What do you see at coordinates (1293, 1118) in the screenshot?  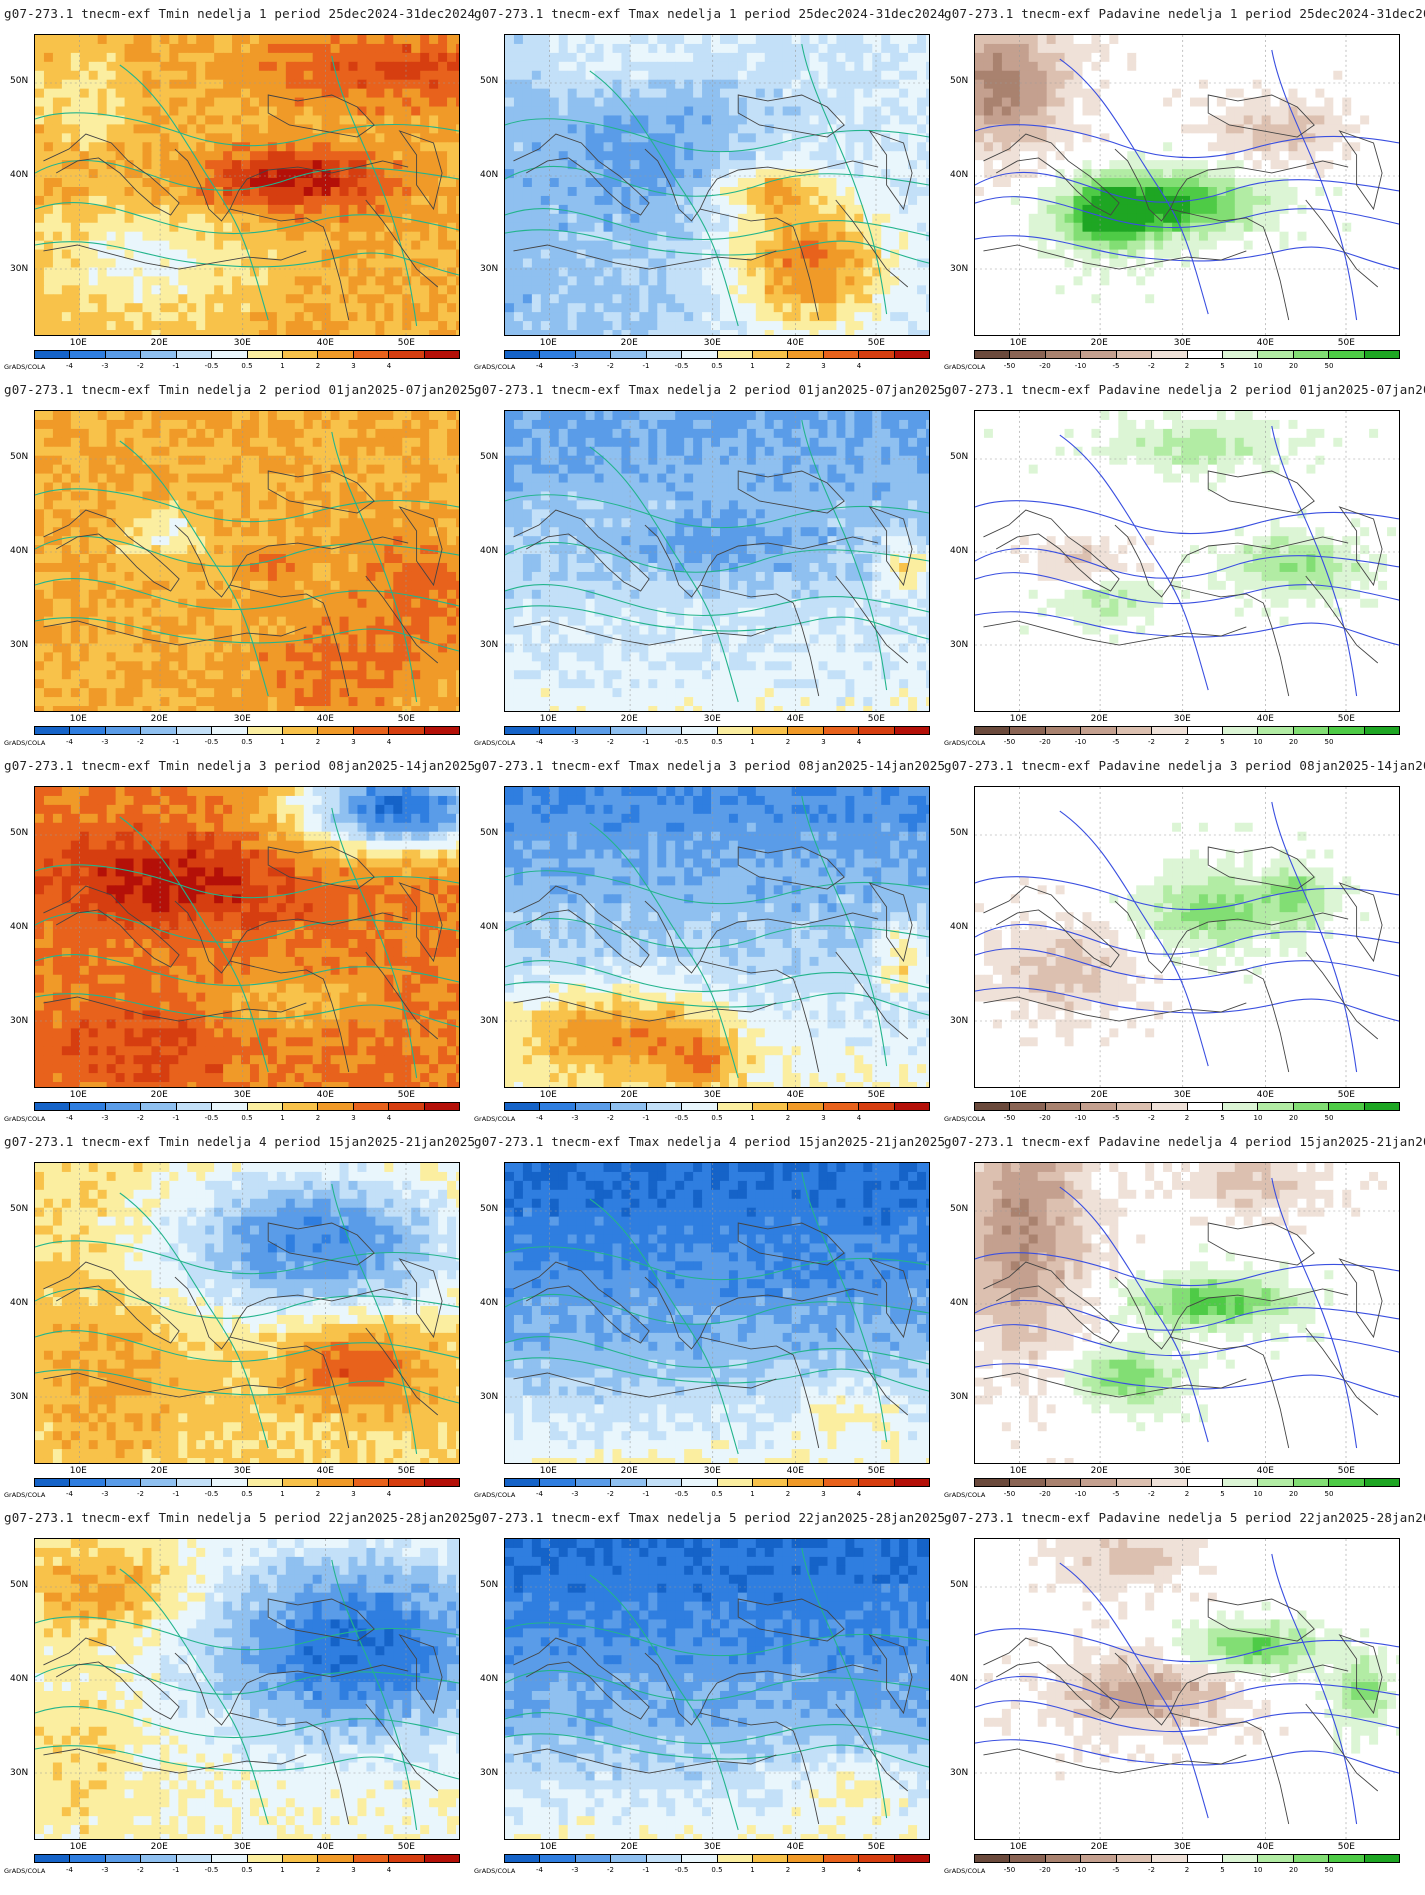 I see `legend-tick-label: 20` at bounding box center [1293, 1118].